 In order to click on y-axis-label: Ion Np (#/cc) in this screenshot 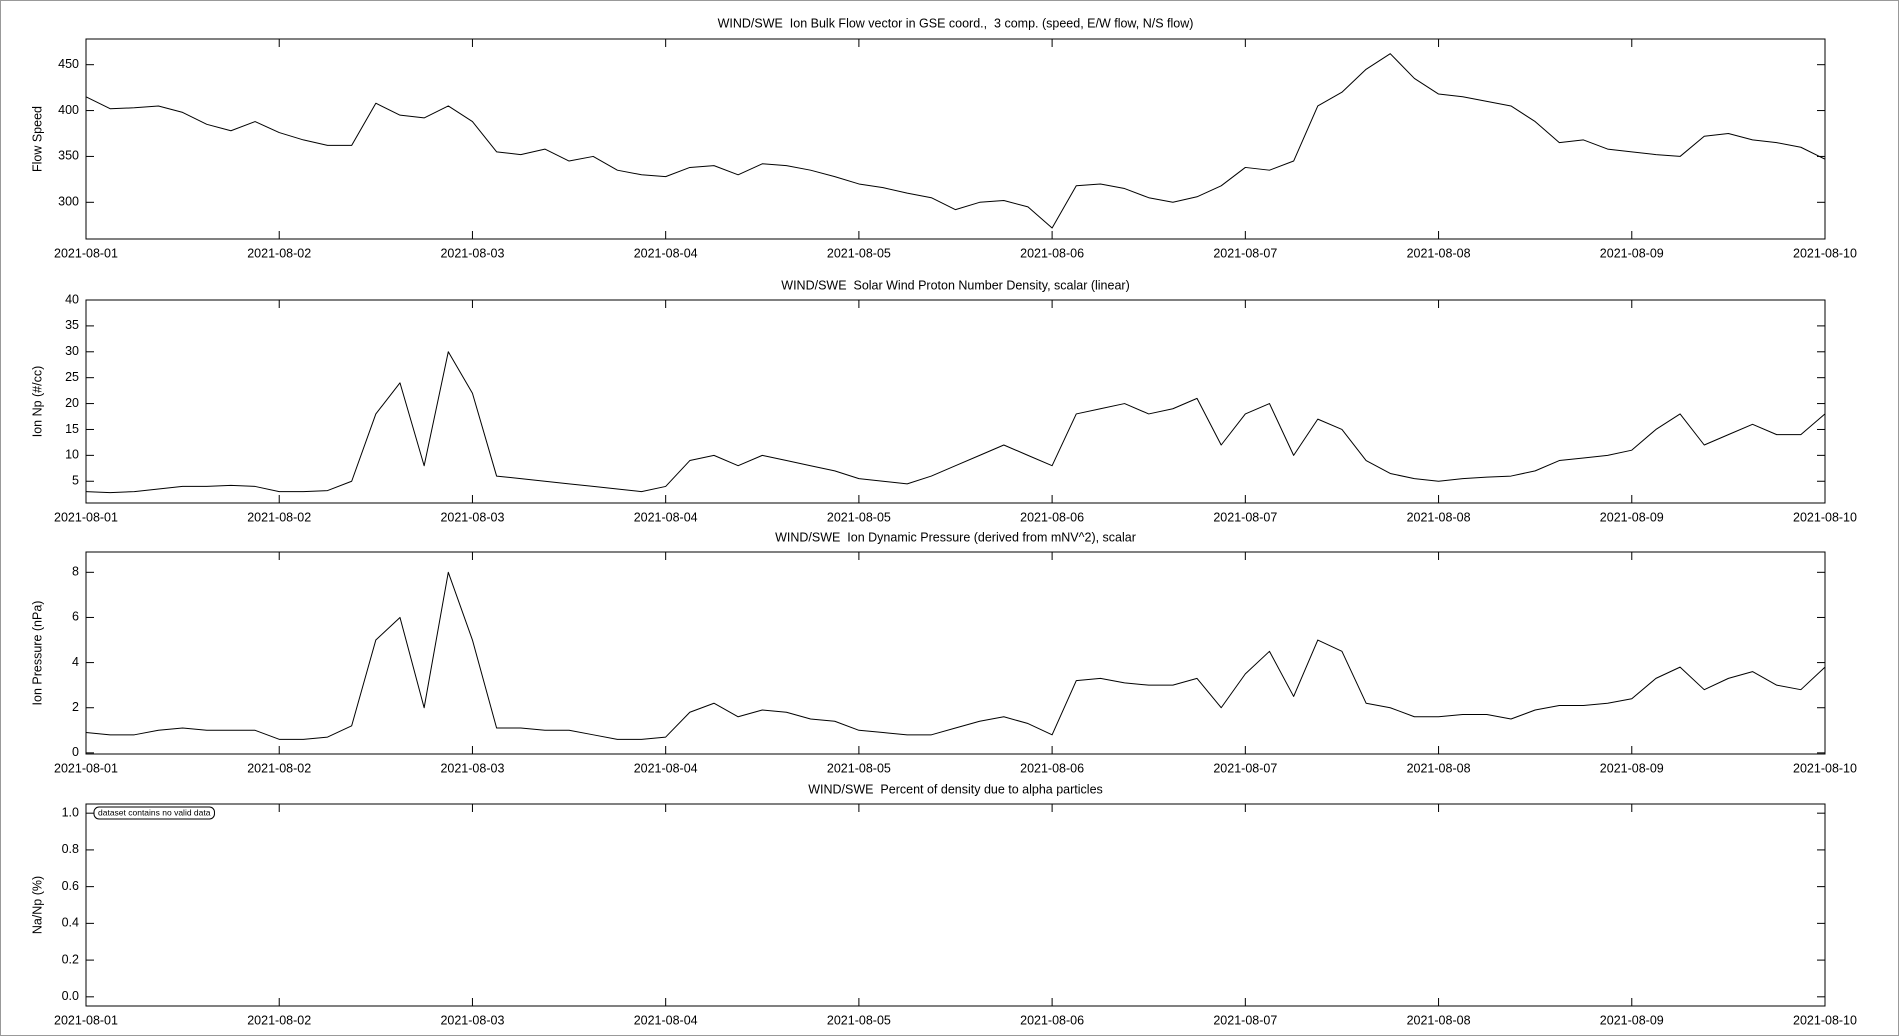, I will do `click(37, 402)`.